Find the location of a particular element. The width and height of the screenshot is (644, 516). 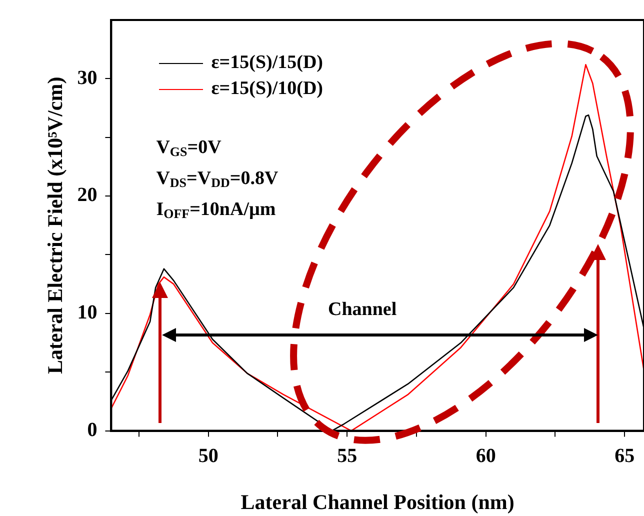

annotation: Channel is located at coordinates (362, 309).